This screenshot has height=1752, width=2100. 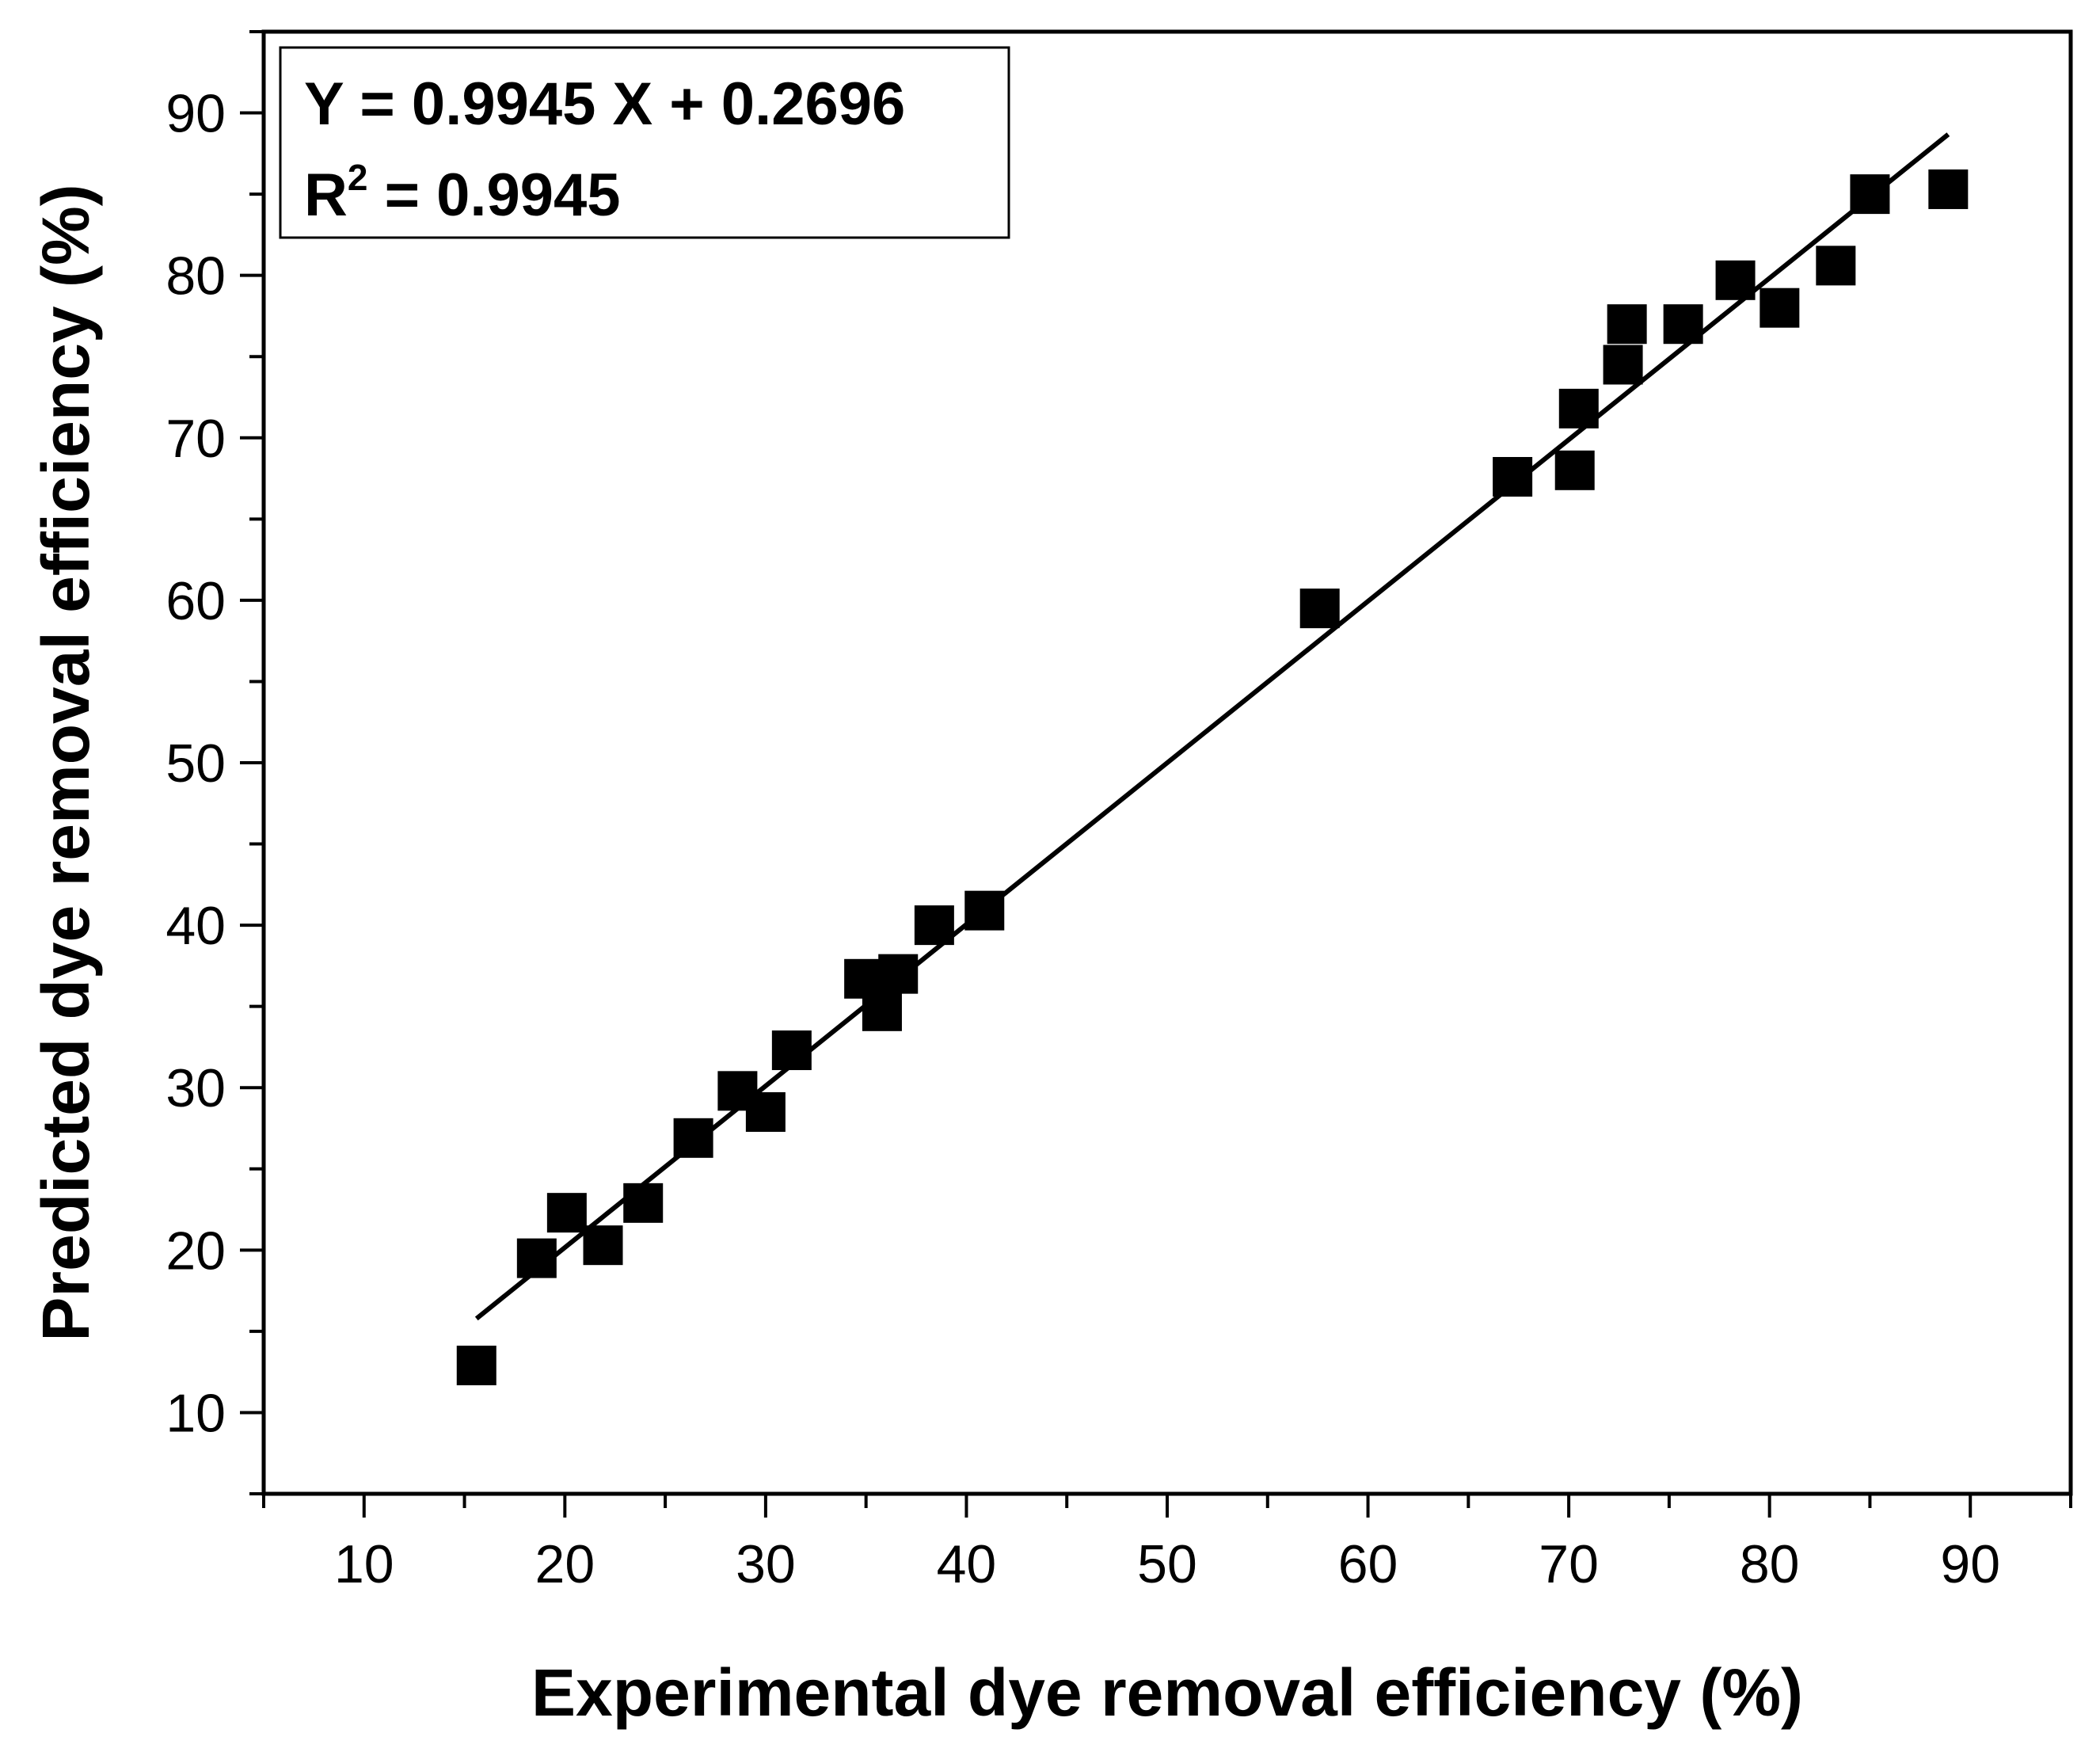 What do you see at coordinates (195, 439) in the screenshot?
I see `y-tick-label: 70` at bounding box center [195, 439].